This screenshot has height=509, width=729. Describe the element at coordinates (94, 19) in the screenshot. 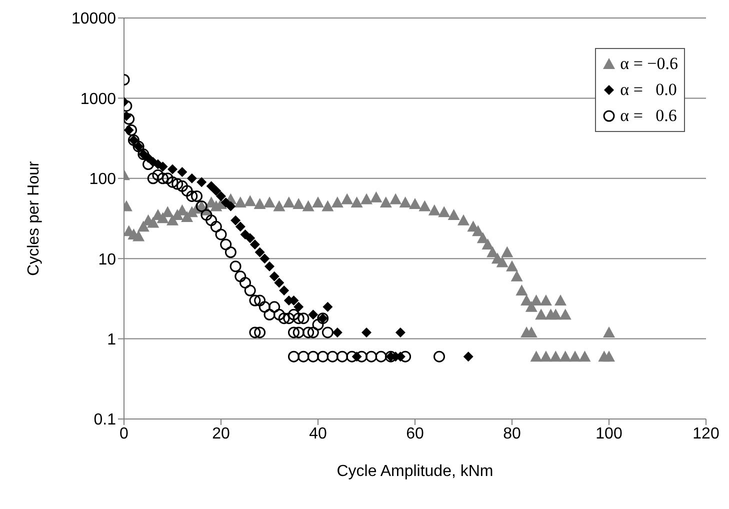

I see `y-tick-label: 10000` at that location.